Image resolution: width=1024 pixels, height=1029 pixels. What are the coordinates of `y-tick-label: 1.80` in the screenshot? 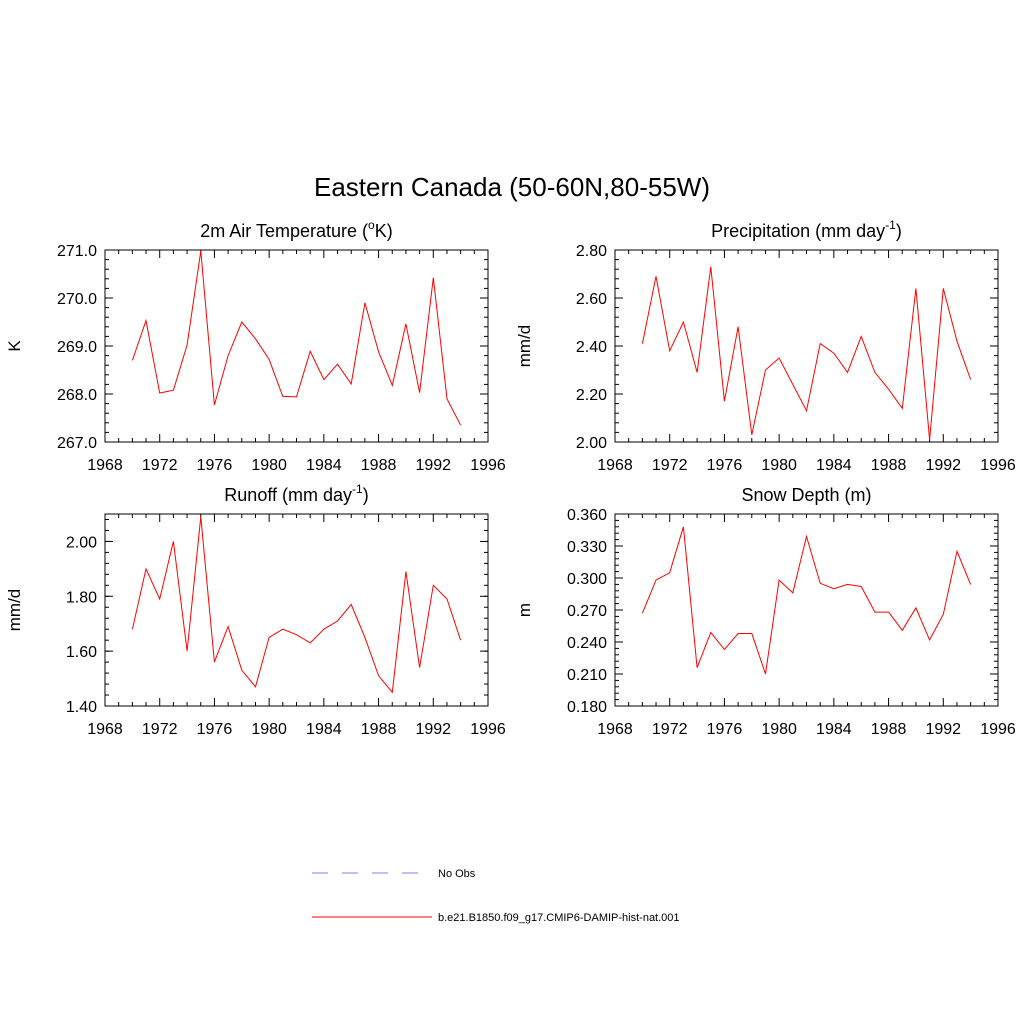 It's located at (81, 597).